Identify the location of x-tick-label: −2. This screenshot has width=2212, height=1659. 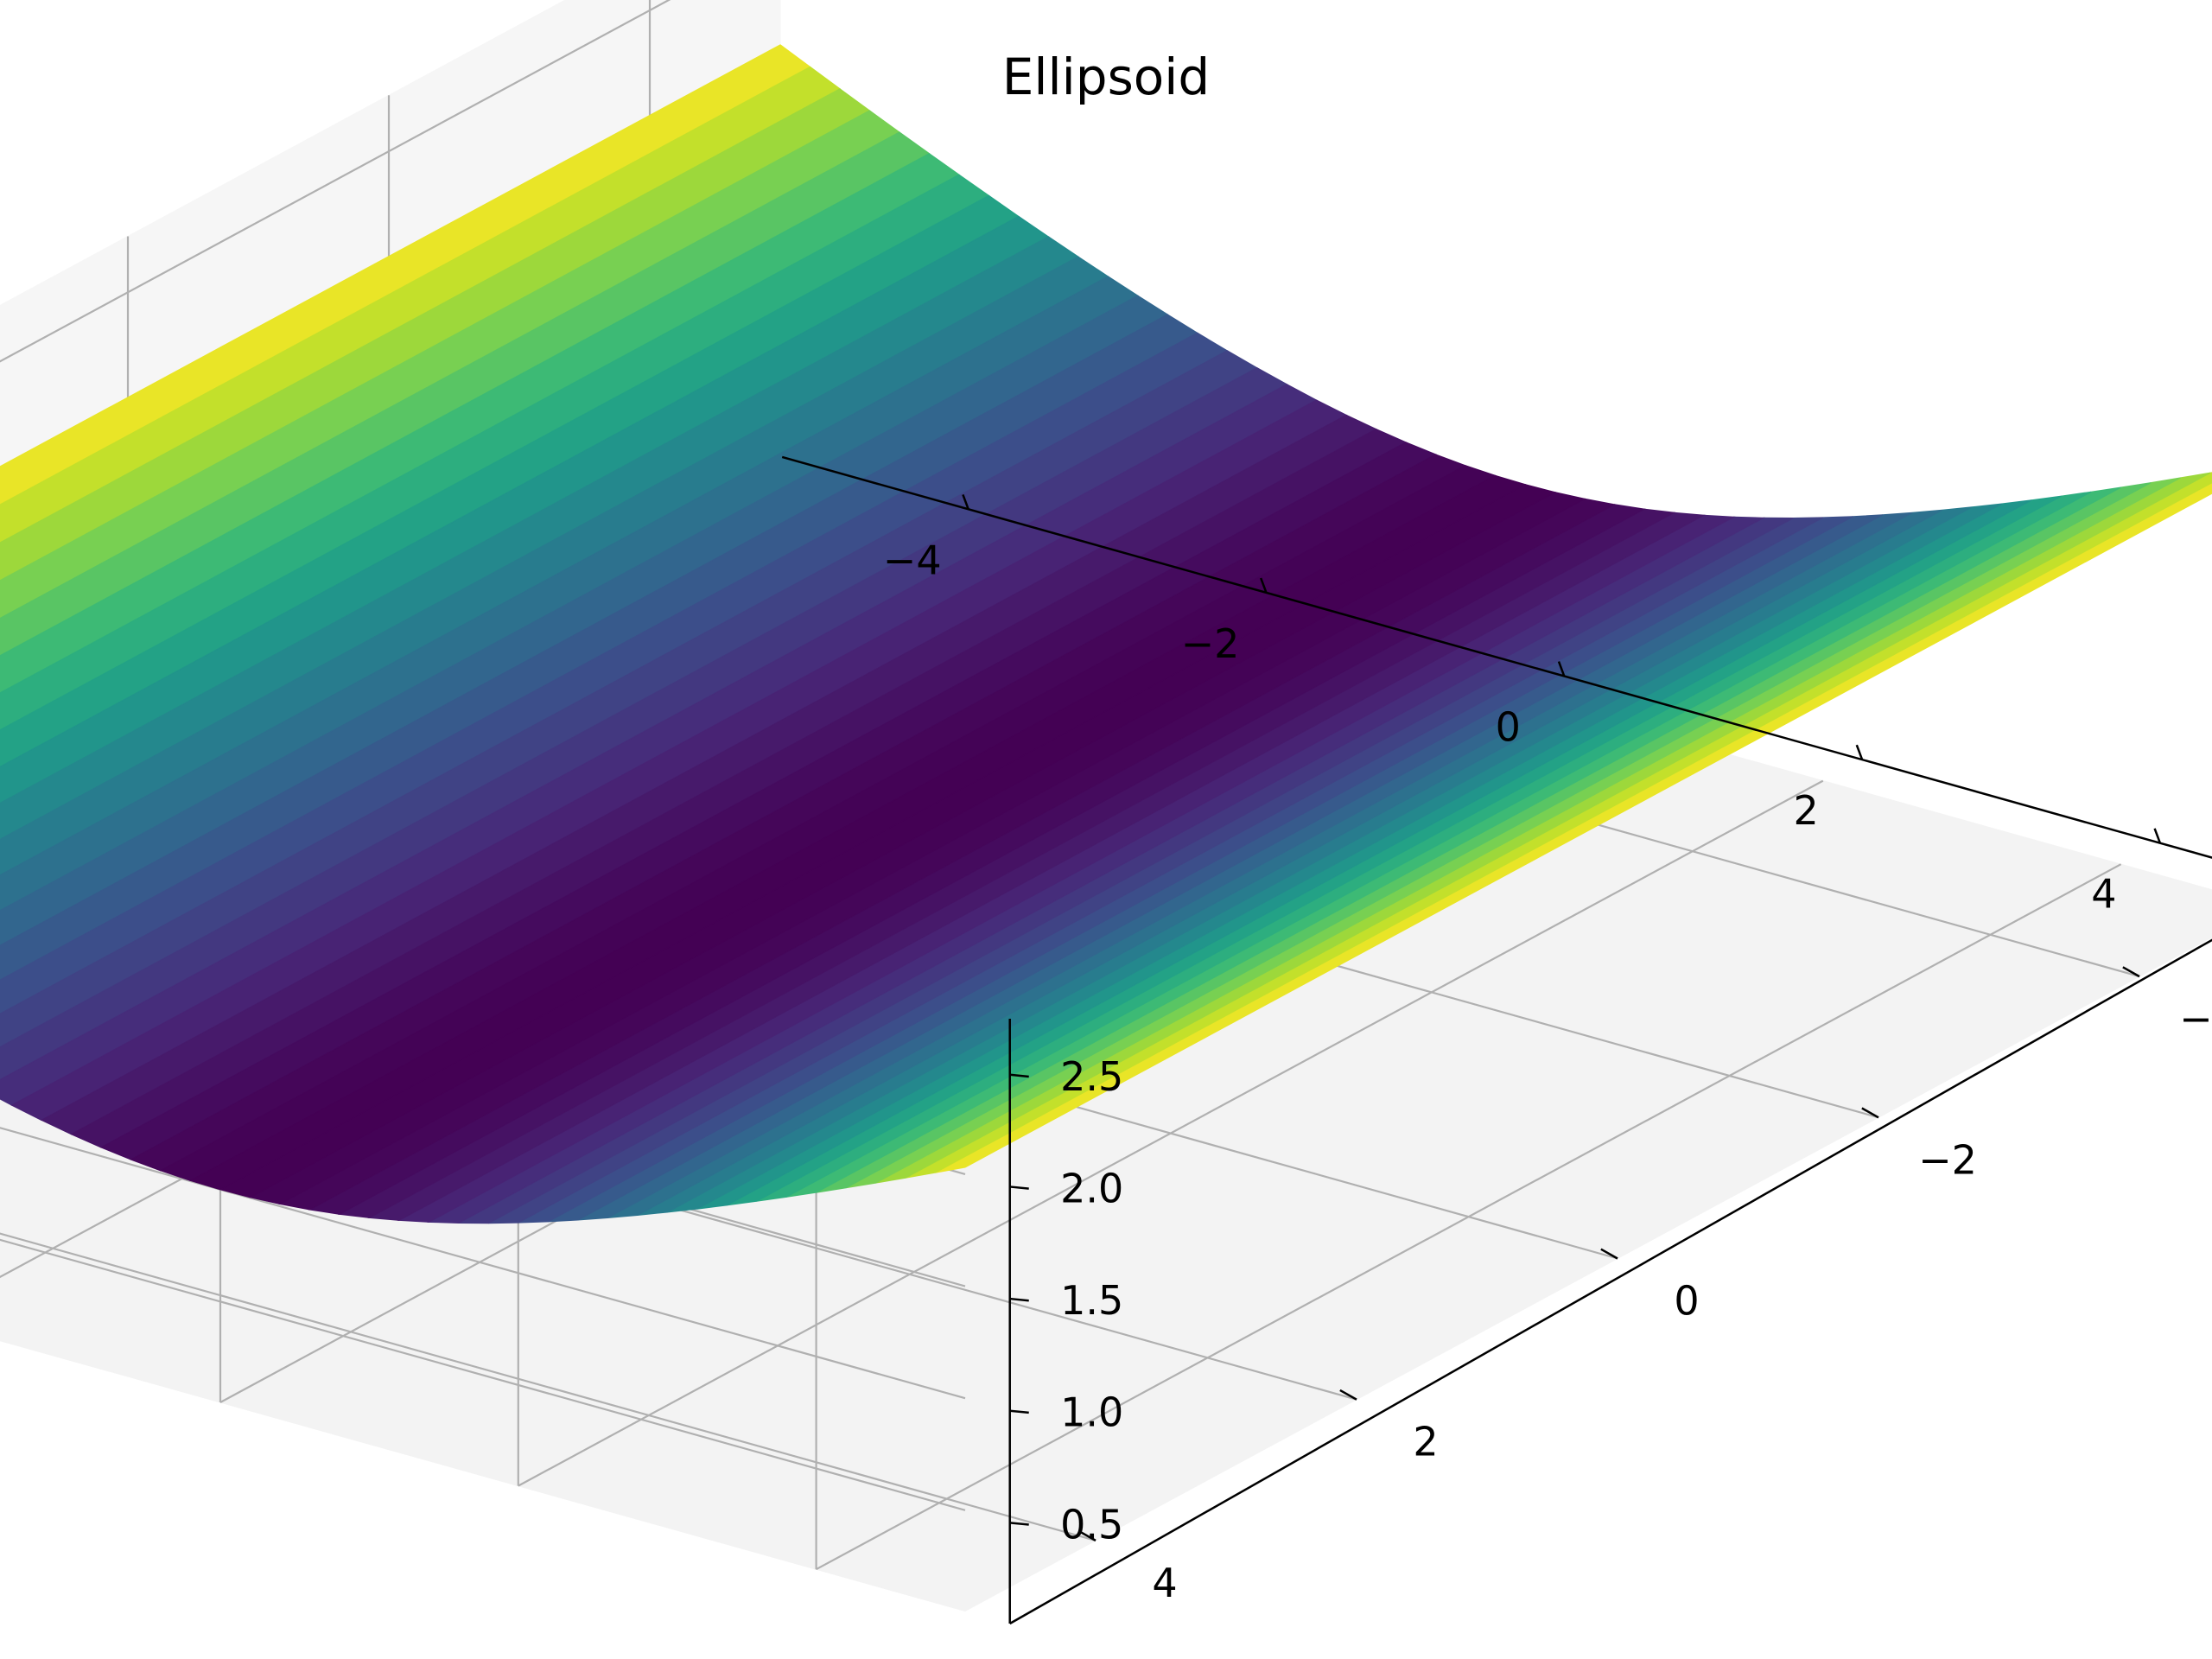
(1210, 643).